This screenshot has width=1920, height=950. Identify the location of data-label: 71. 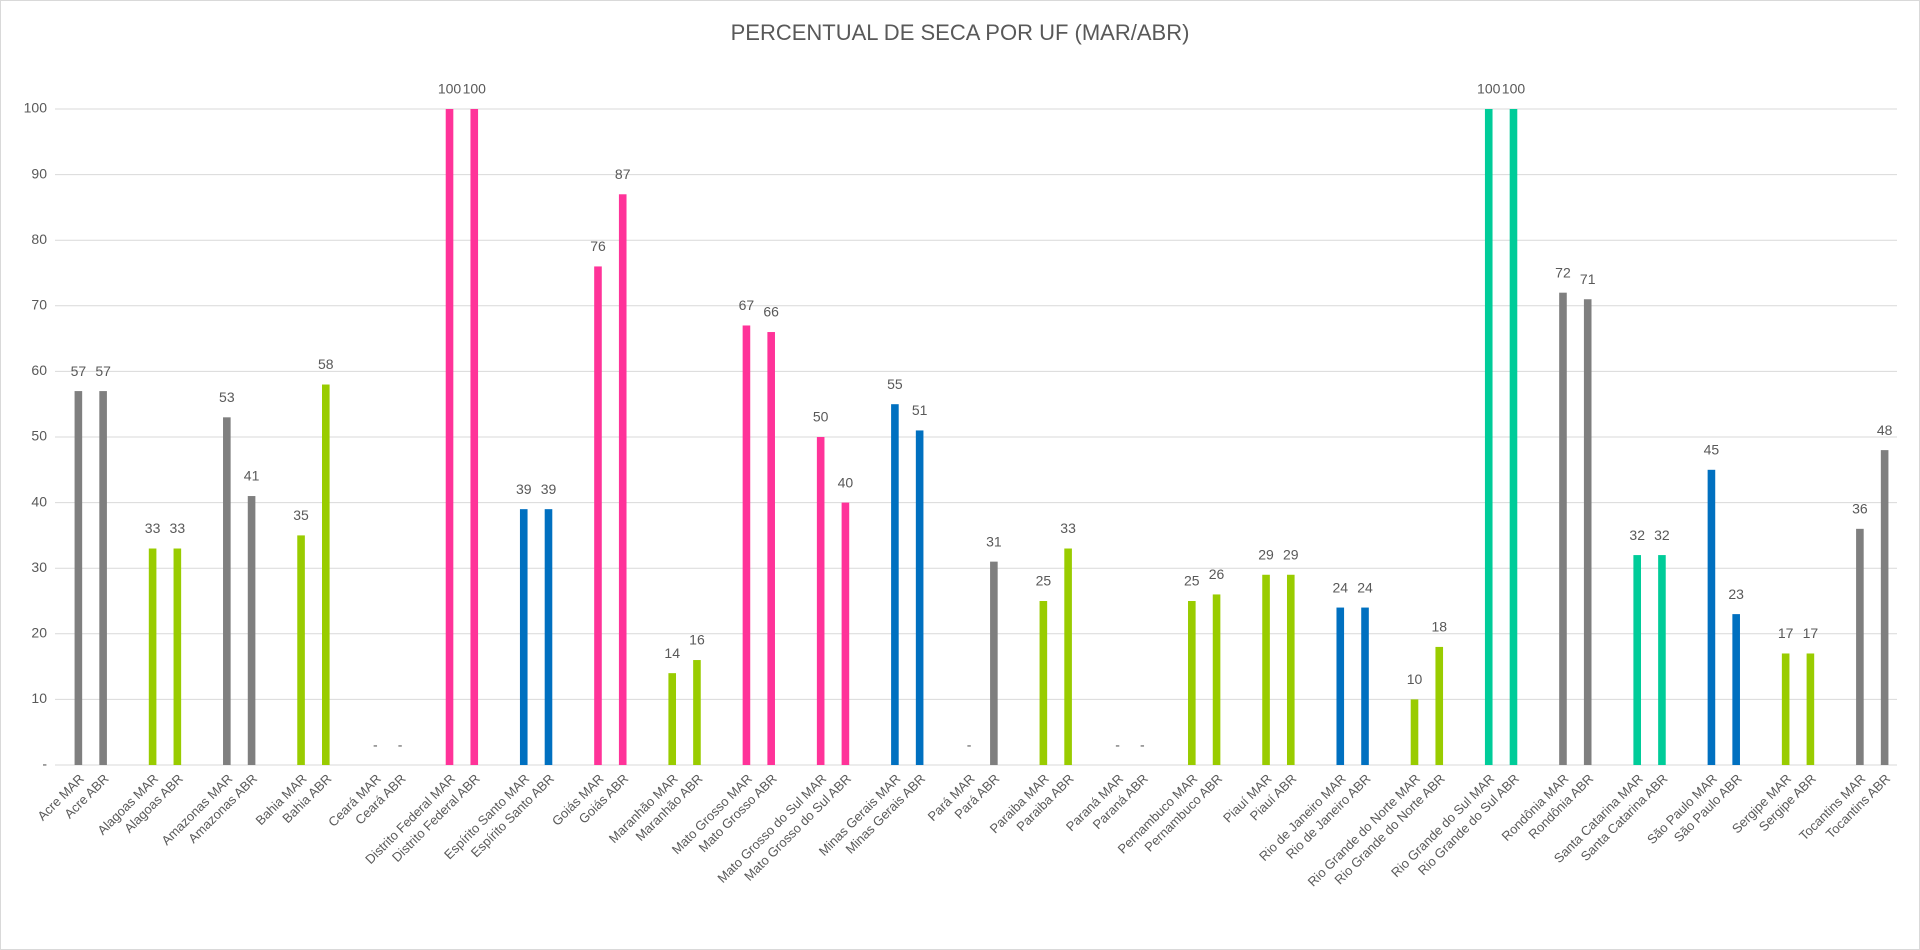
(1588, 279).